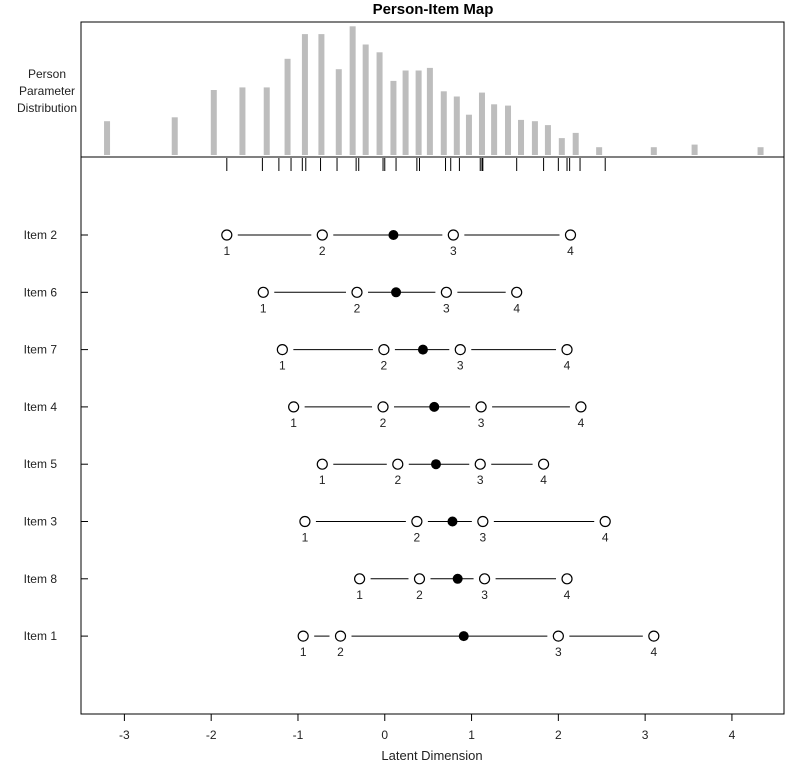 The height and width of the screenshot is (766, 787). I want to click on x-tick-label: 2, so click(558, 735).